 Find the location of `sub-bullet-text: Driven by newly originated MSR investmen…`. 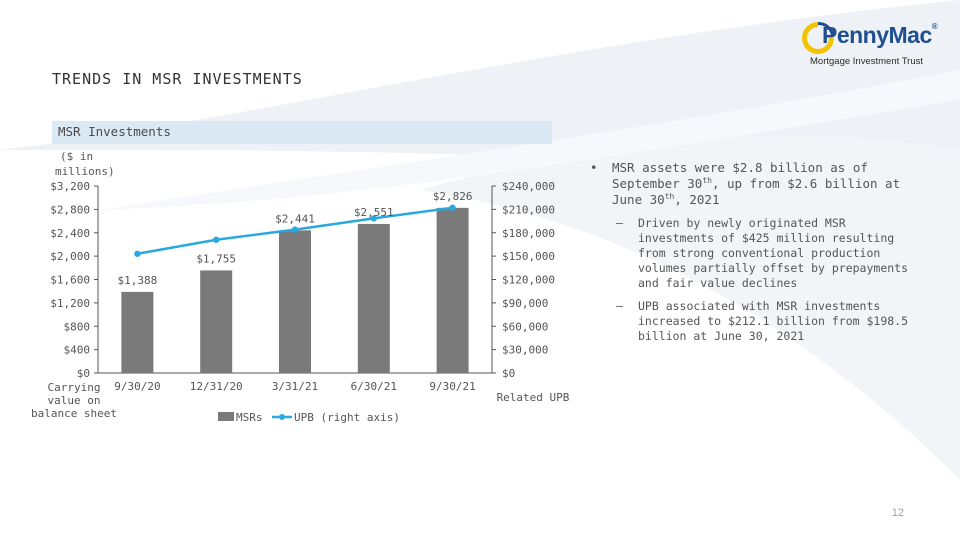

sub-bullet-text: Driven by newly originated MSR investmen… is located at coordinates (773, 253).